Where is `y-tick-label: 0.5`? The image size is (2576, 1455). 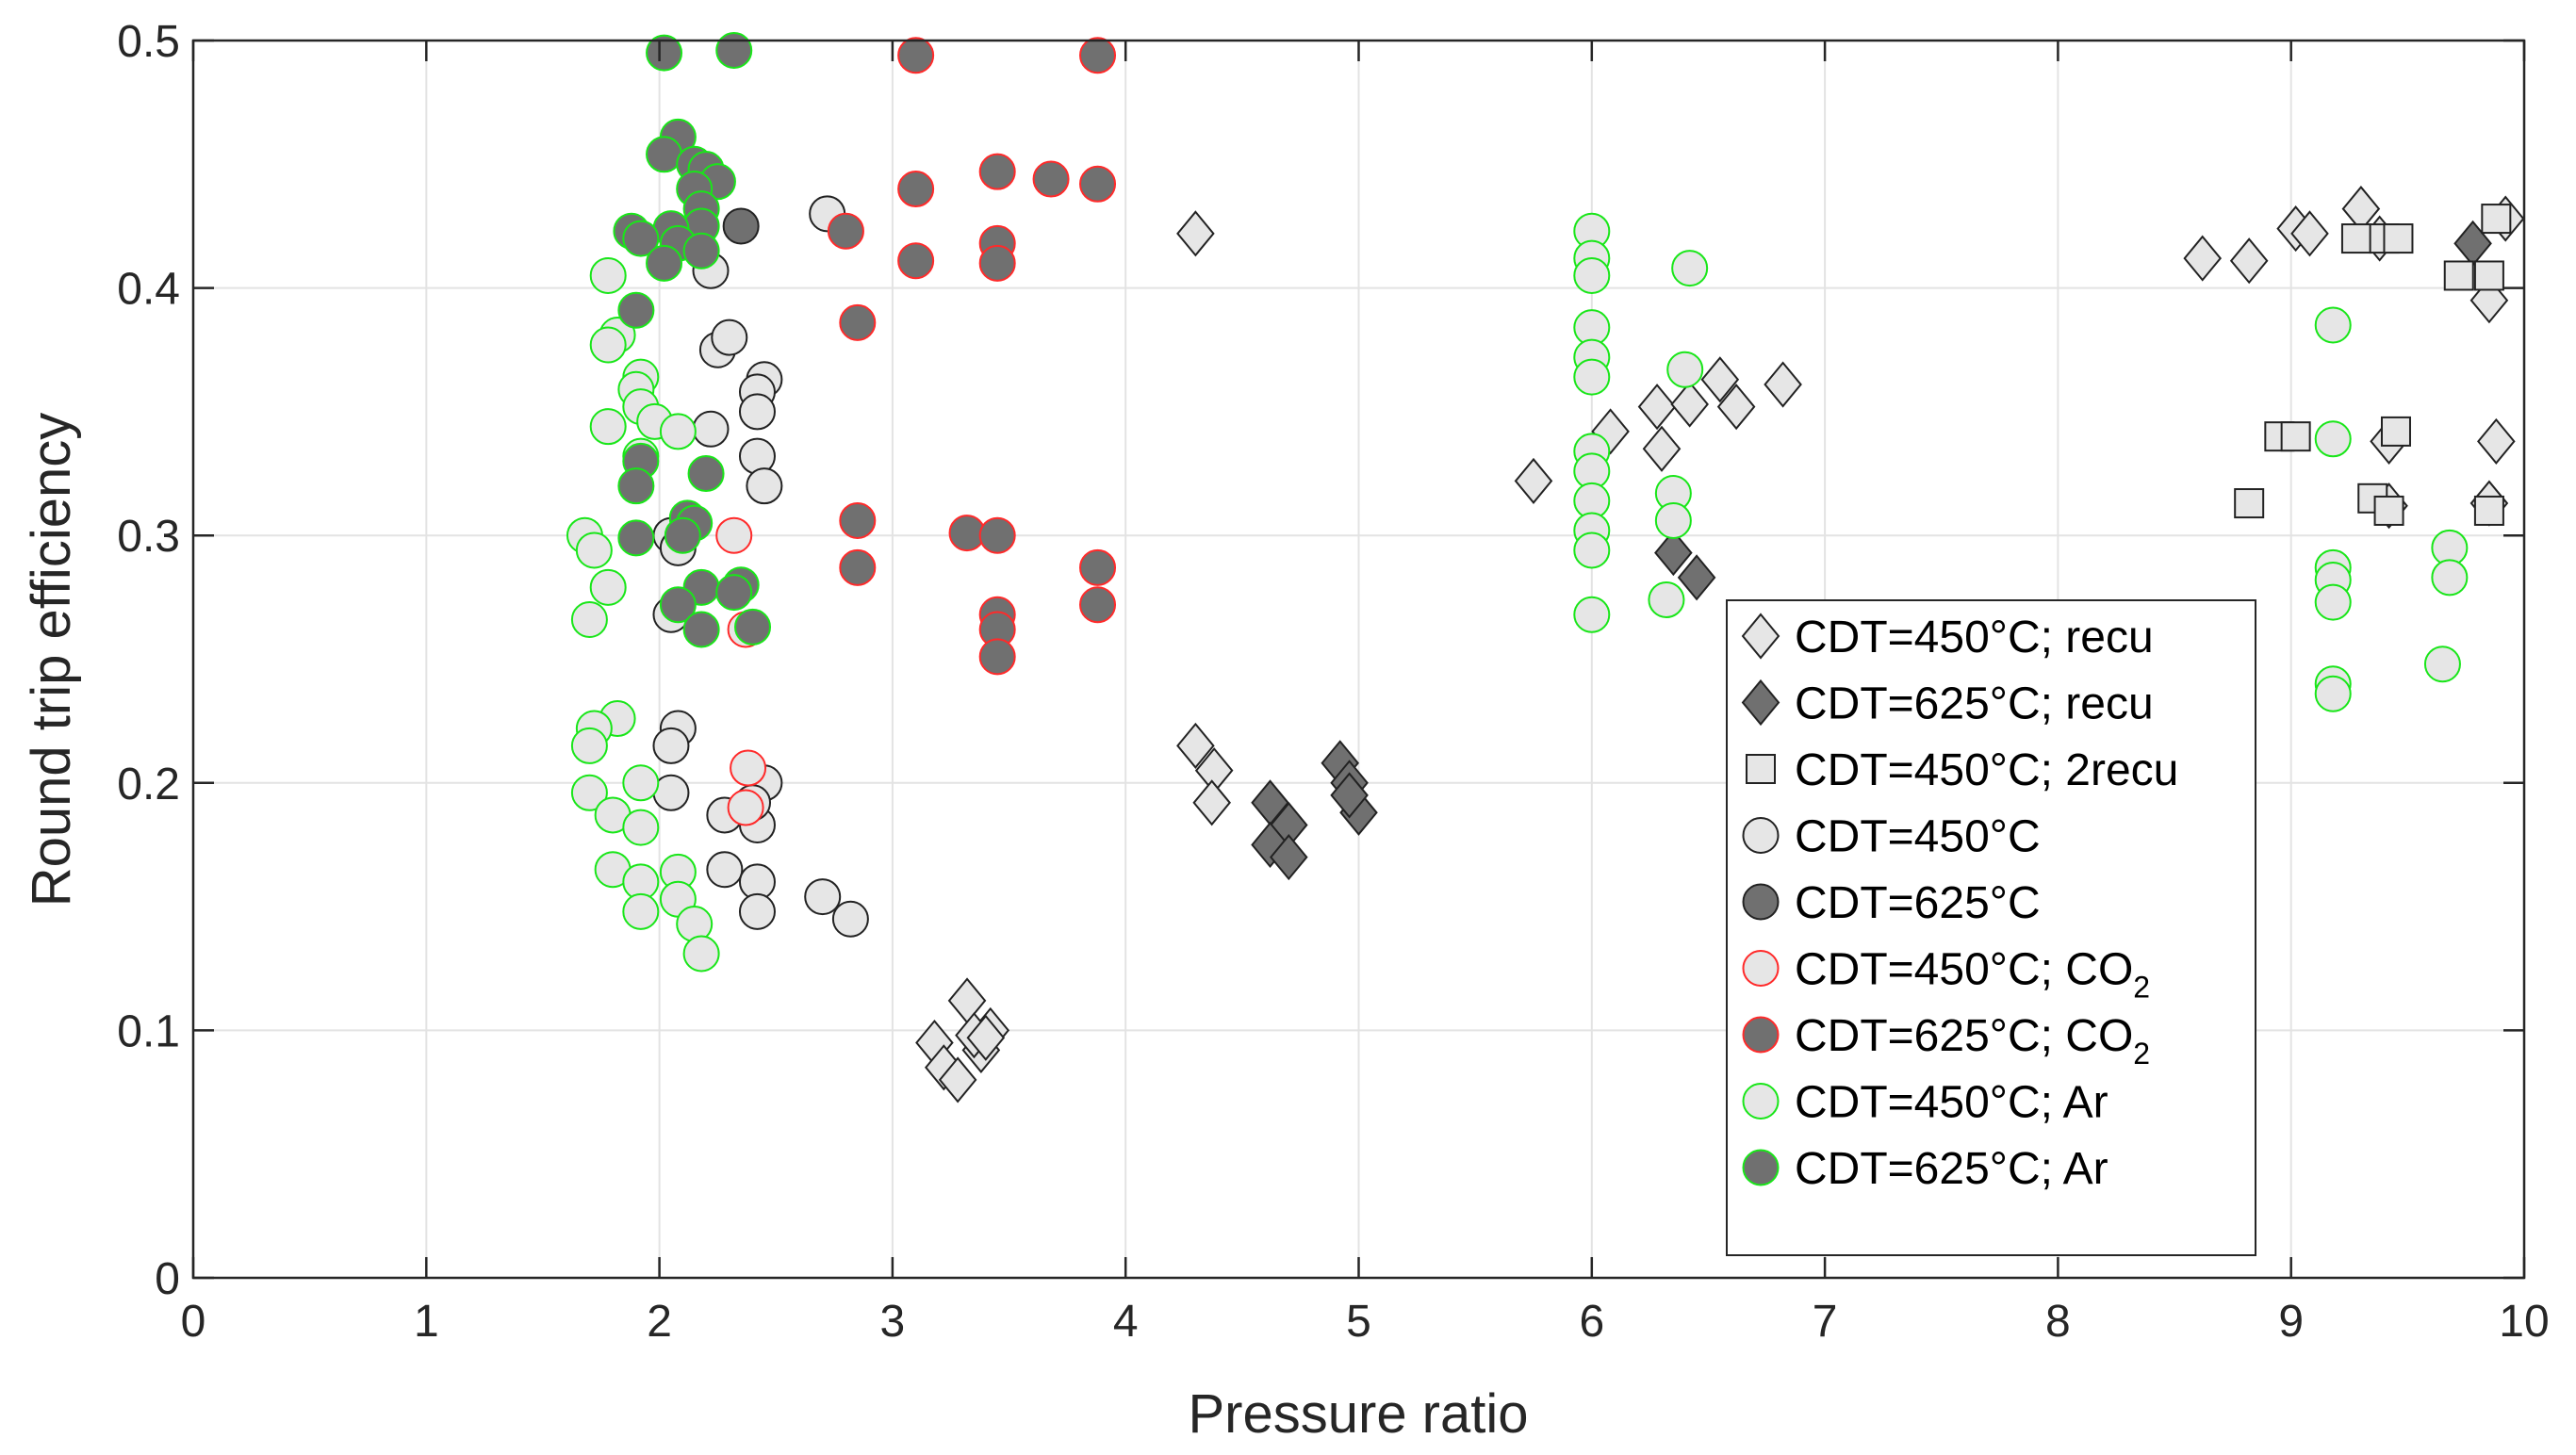 y-tick-label: 0.5 is located at coordinates (148, 42).